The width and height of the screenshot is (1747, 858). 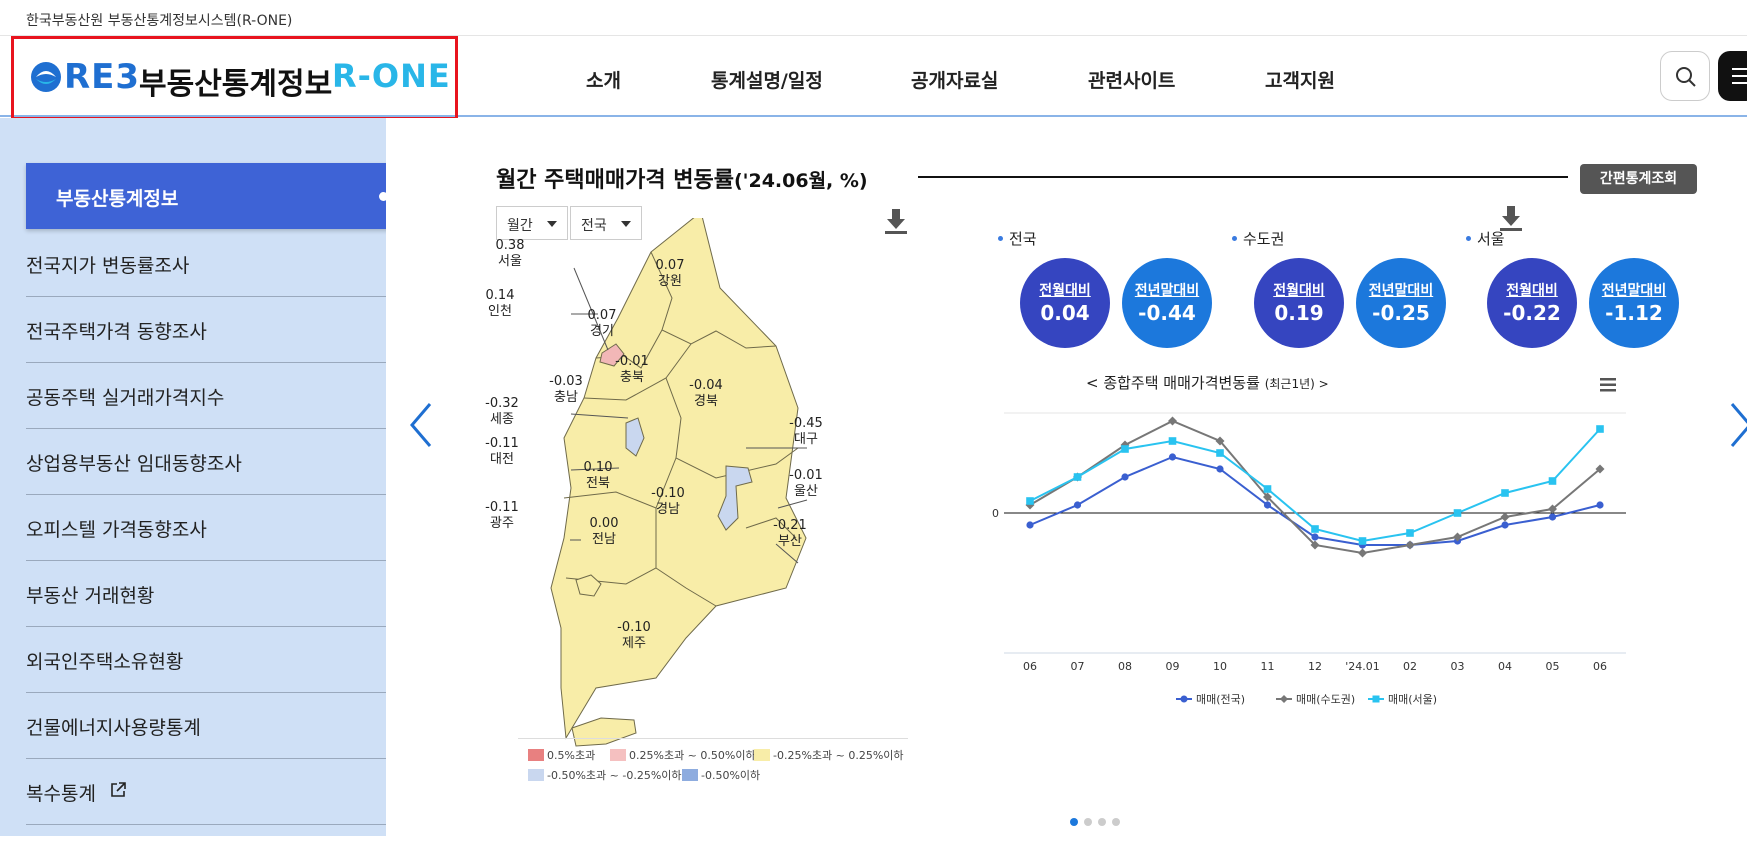 I want to click on stat-seoul-mom: 전월대비 -0.22, so click(x=1532, y=303).